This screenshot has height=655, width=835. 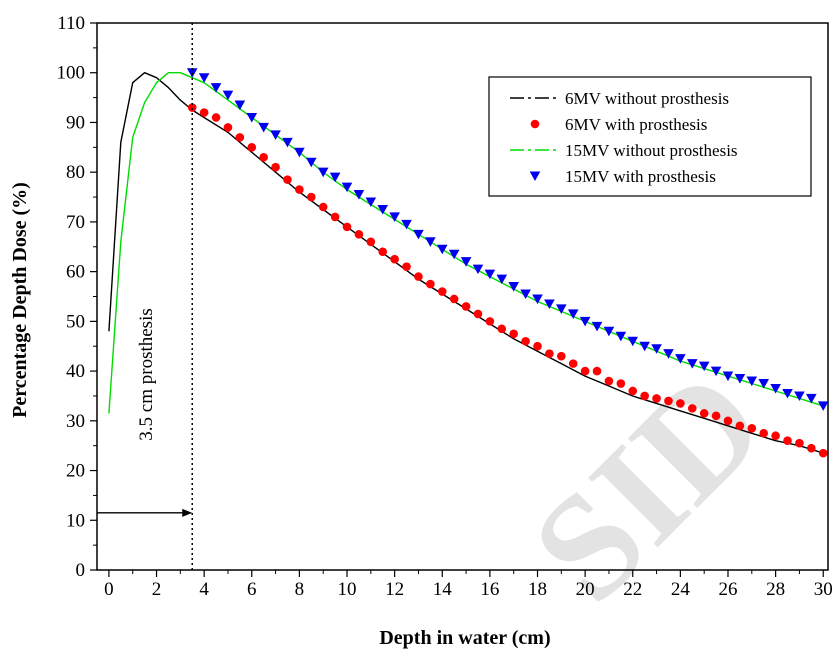 What do you see at coordinates (204, 589) in the screenshot?
I see `x-tick-label: 4` at bounding box center [204, 589].